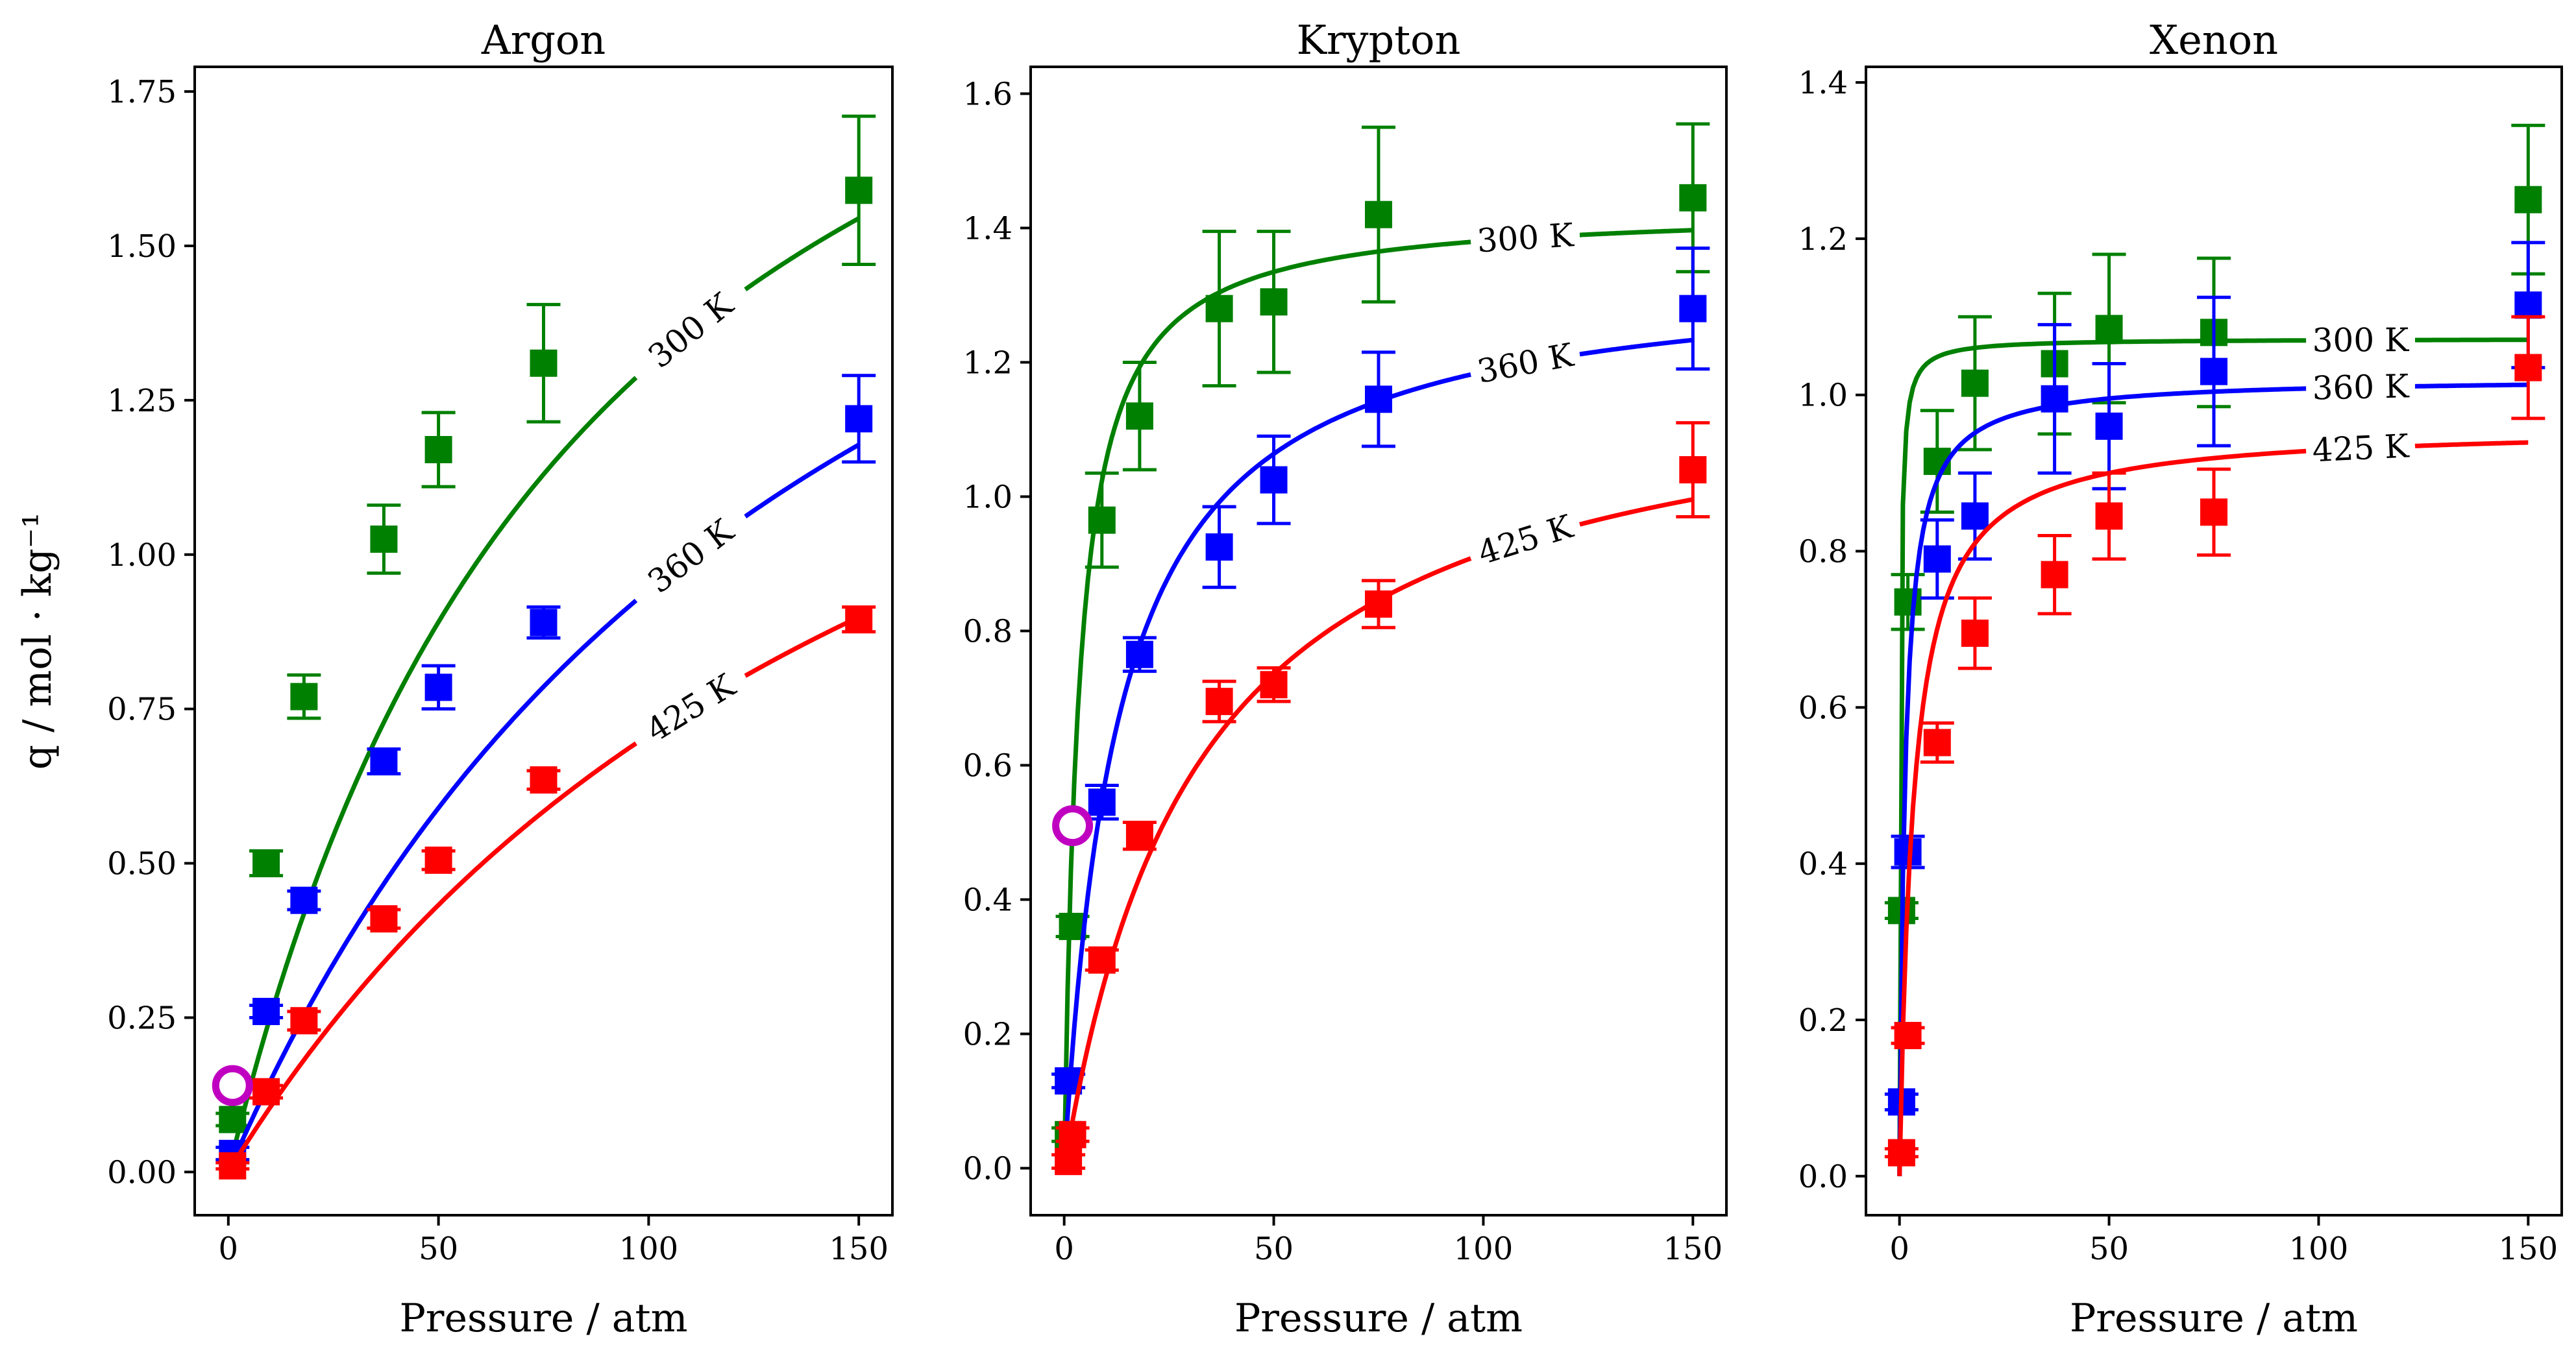 Image resolution: width=2576 pixels, height=1356 pixels. Describe the element at coordinates (142, 1172) in the screenshot. I see `y-tick-label: 0.00` at that location.